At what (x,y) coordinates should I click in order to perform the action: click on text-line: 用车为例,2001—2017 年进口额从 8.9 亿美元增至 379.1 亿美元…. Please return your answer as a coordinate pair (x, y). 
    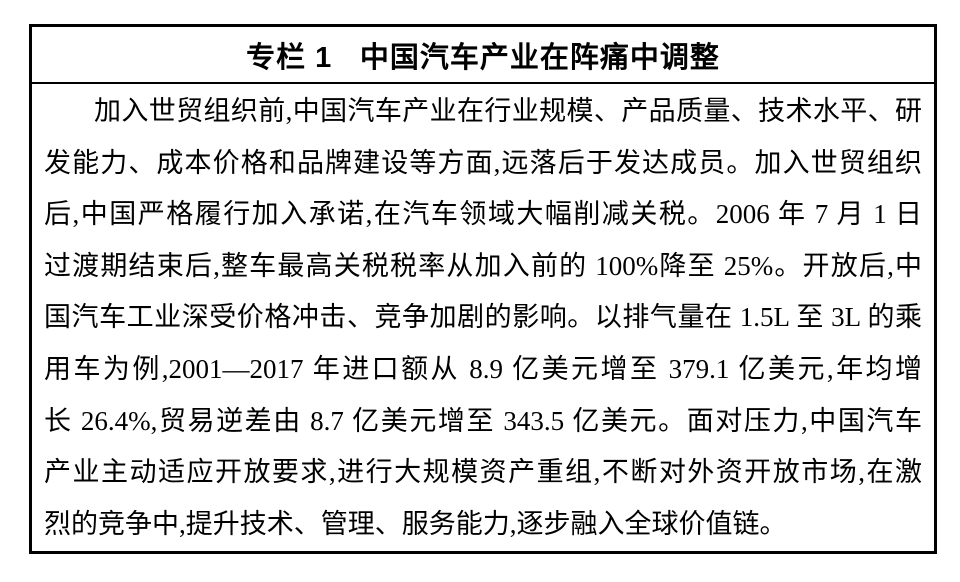
    Looking at the image, I should click on (483, 368).